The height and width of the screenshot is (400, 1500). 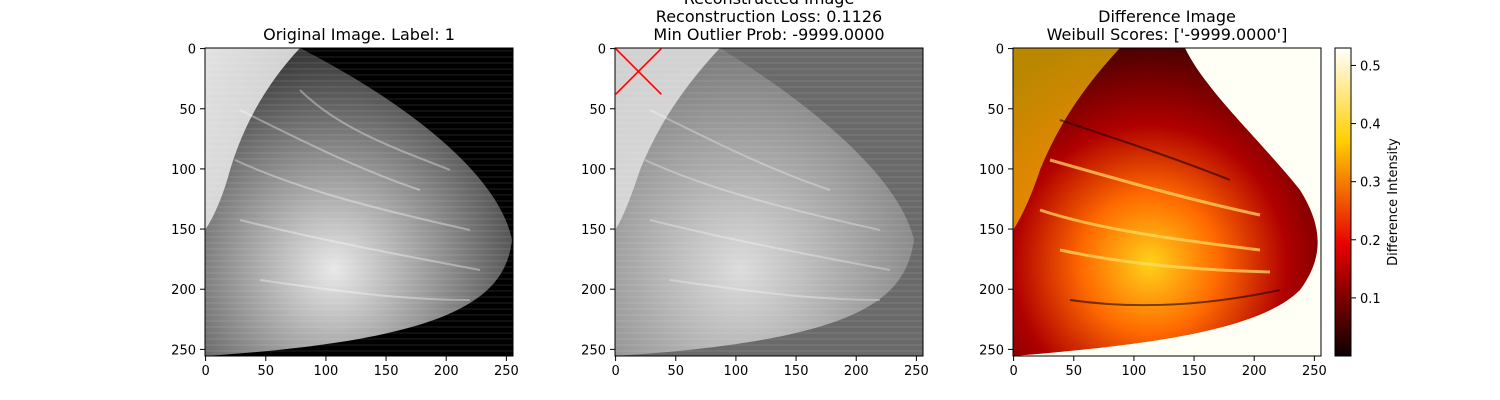 What do you see at coordinates (1370, 66) in the screenshot?
I see `colorbar-tick-label: 0.5` at bounding box center [1370, 66].